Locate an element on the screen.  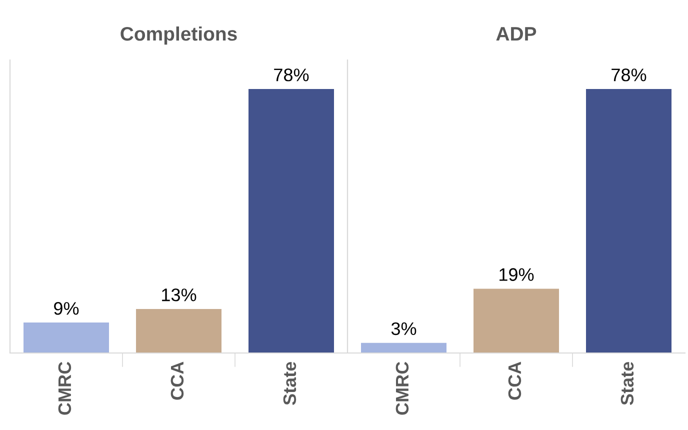
chart-title: ADP is located at coordinates (516, 34).